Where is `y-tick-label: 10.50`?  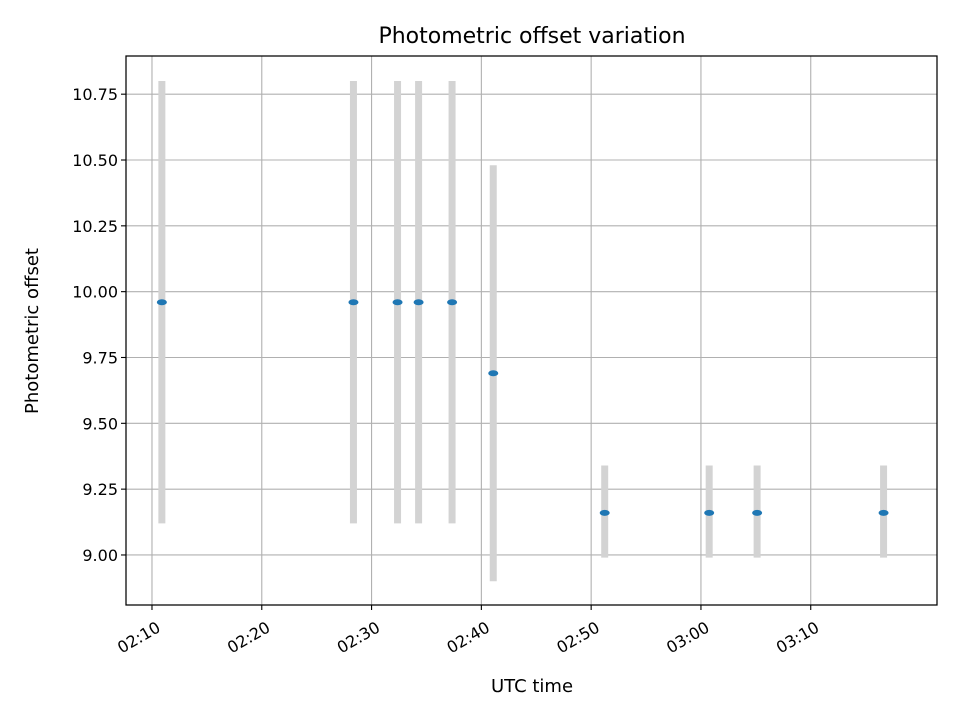 y-tick-label: 10.50 is located at coordinates (95, 160).